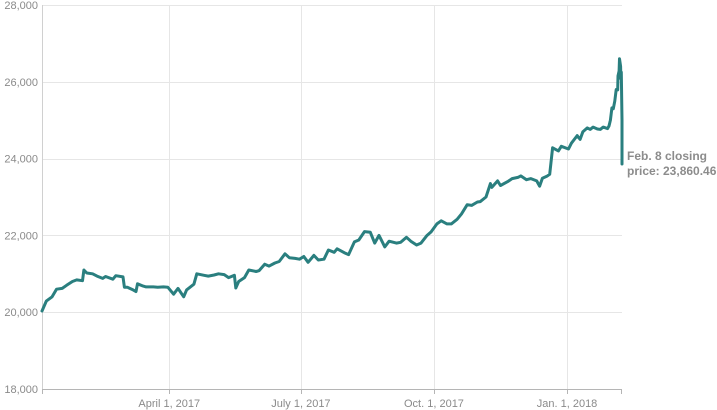  What do you see at coordinates (300, 404) in the screenshot?
I see `x-tick-label: July 1, 2017` at bounding box center [300, 404].